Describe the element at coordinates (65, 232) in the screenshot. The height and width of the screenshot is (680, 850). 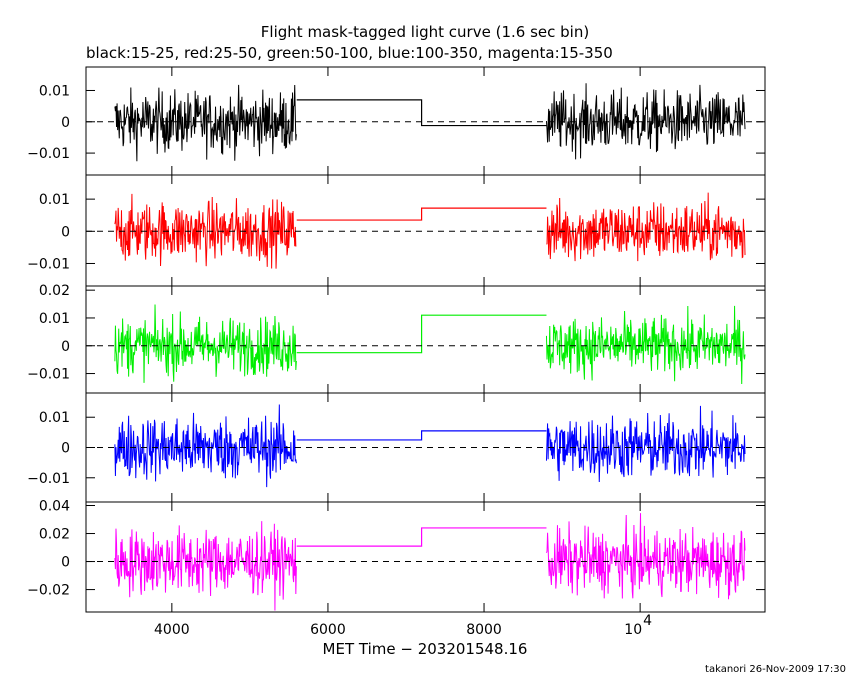
I see `y-tick-label-25-50: 0` at that location.